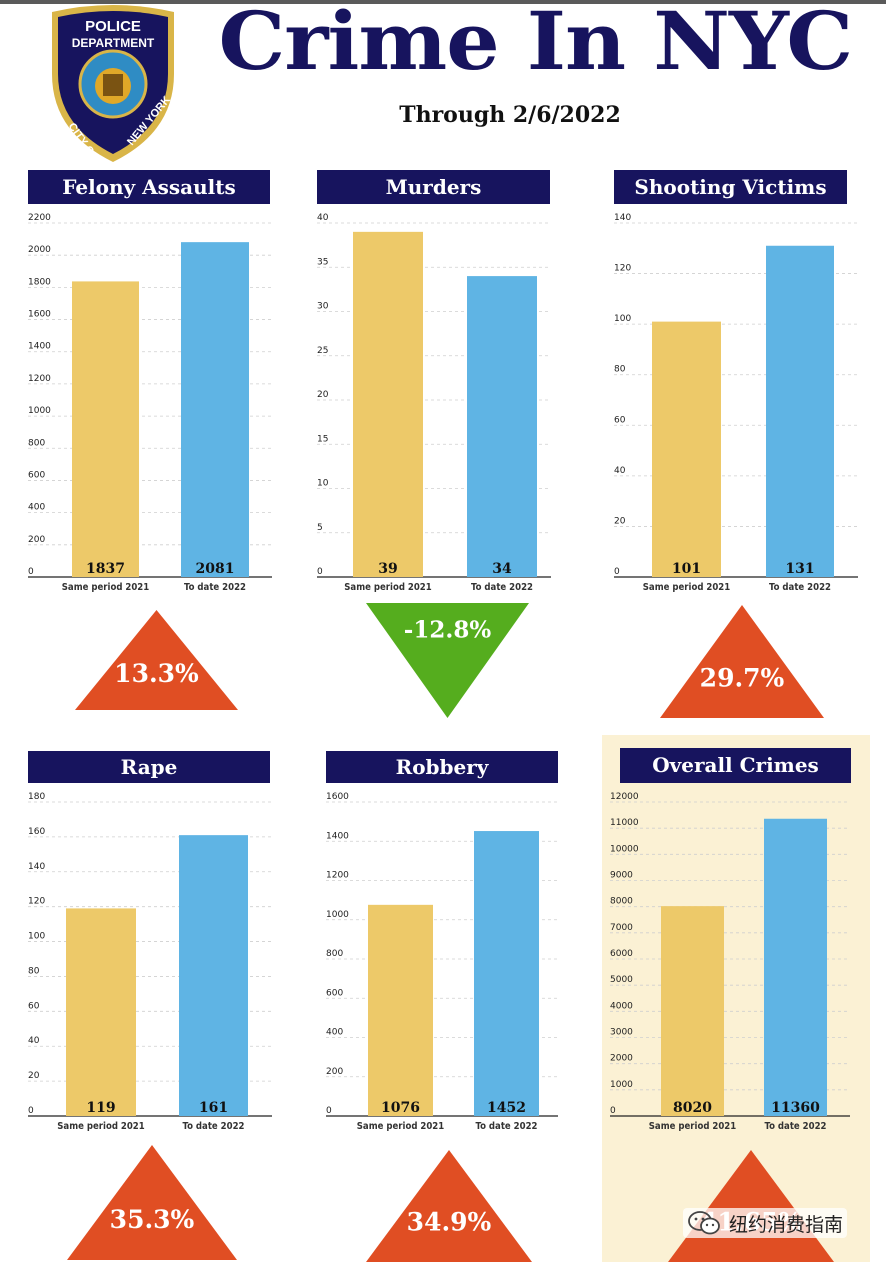  What do you see at coordinates (322, 439) in the screenshot?
I see `y-tick-label: 15` at bounding box center [322, 439].